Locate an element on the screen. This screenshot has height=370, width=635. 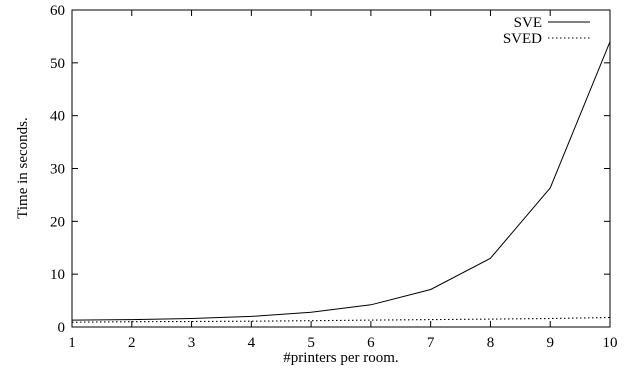
x-tick-label: 10 is located at coordinates (610, 343).